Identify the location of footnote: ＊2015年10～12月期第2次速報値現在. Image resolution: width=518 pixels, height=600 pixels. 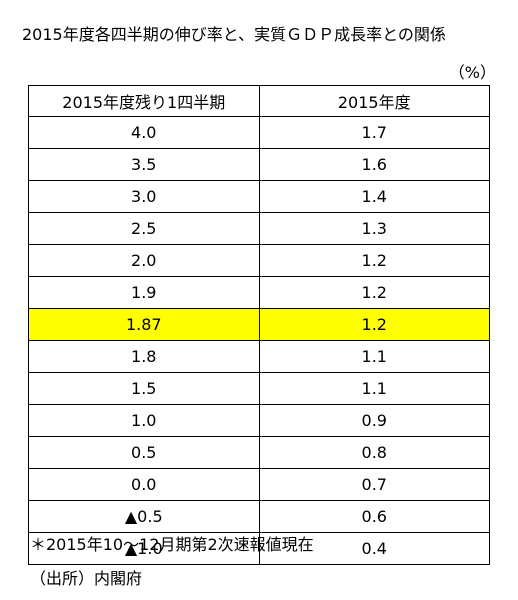
(172, 544).